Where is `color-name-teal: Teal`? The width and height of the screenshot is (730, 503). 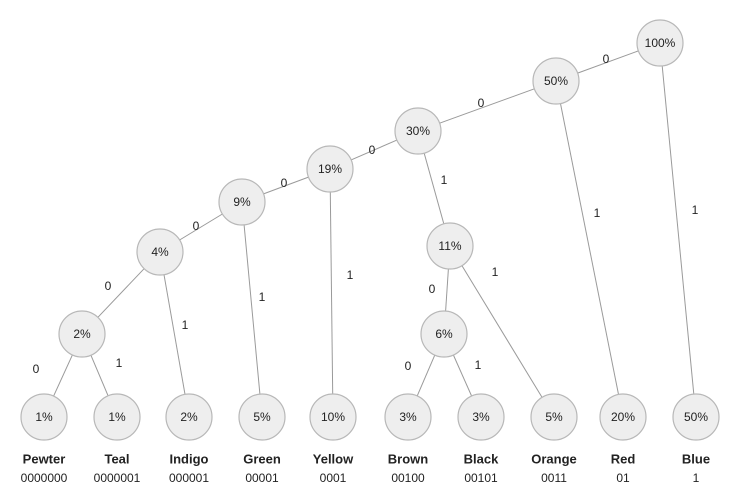 color-name-teal: Teal is located at coordinates (116, 458).